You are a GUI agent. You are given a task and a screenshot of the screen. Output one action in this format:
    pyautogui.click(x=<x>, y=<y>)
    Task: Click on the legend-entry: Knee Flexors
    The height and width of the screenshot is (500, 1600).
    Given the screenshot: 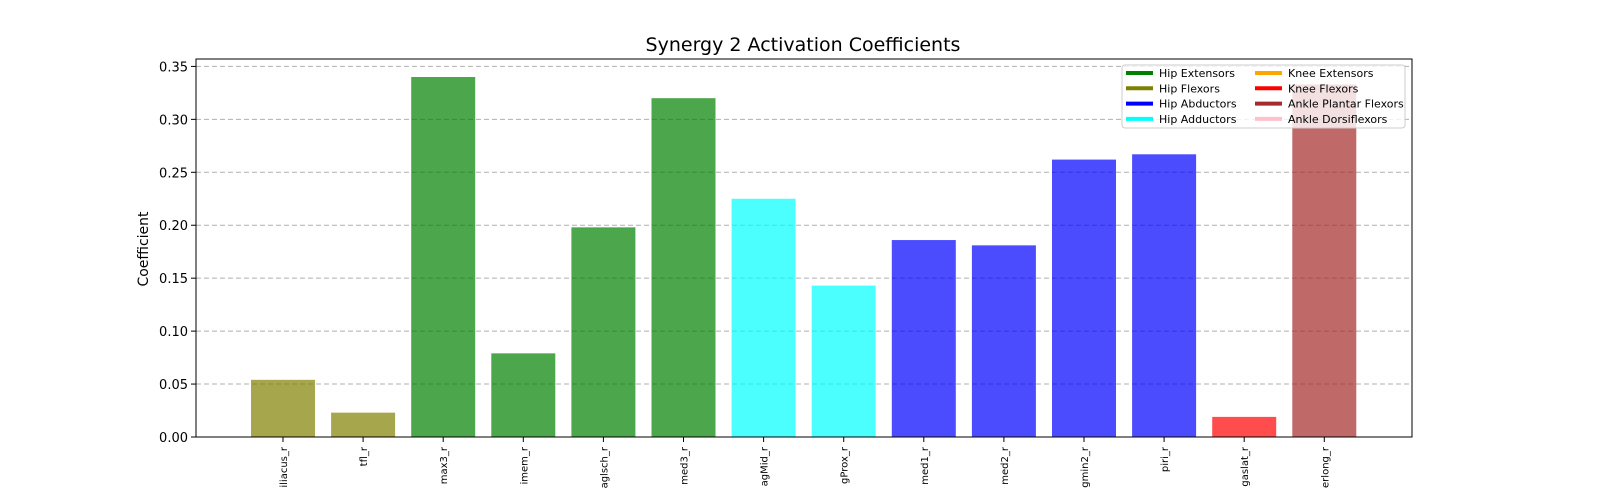 What is the action you would take?
    pyautogui.click(x=1323, y=88)
    